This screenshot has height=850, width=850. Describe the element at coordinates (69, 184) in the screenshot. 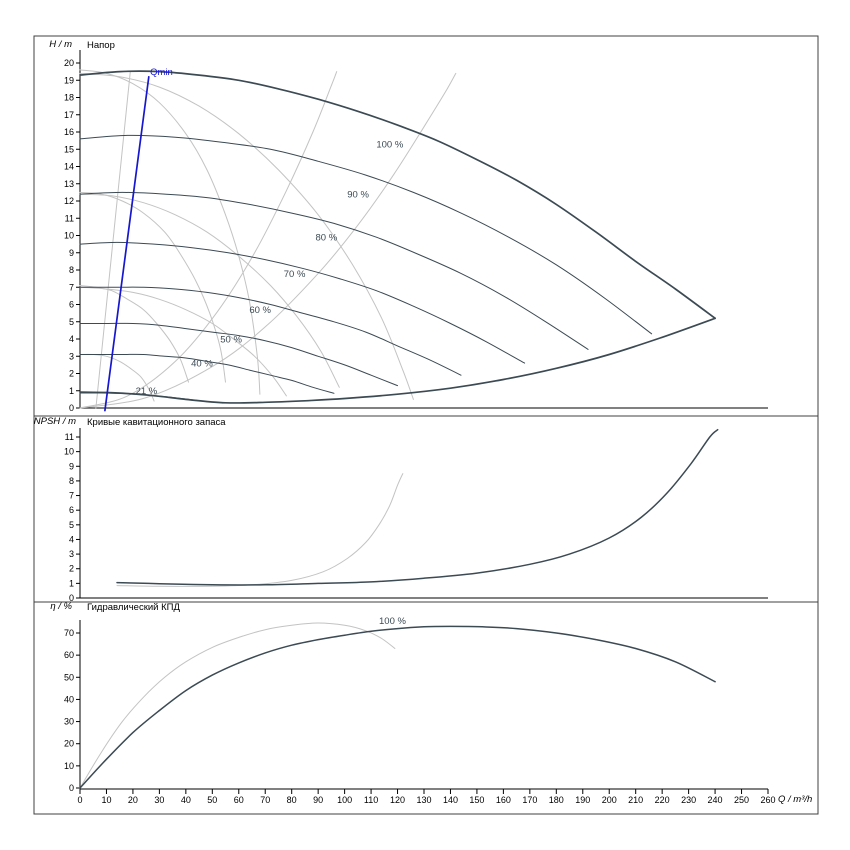

I see `head-y-tick-label: 13` at that location.